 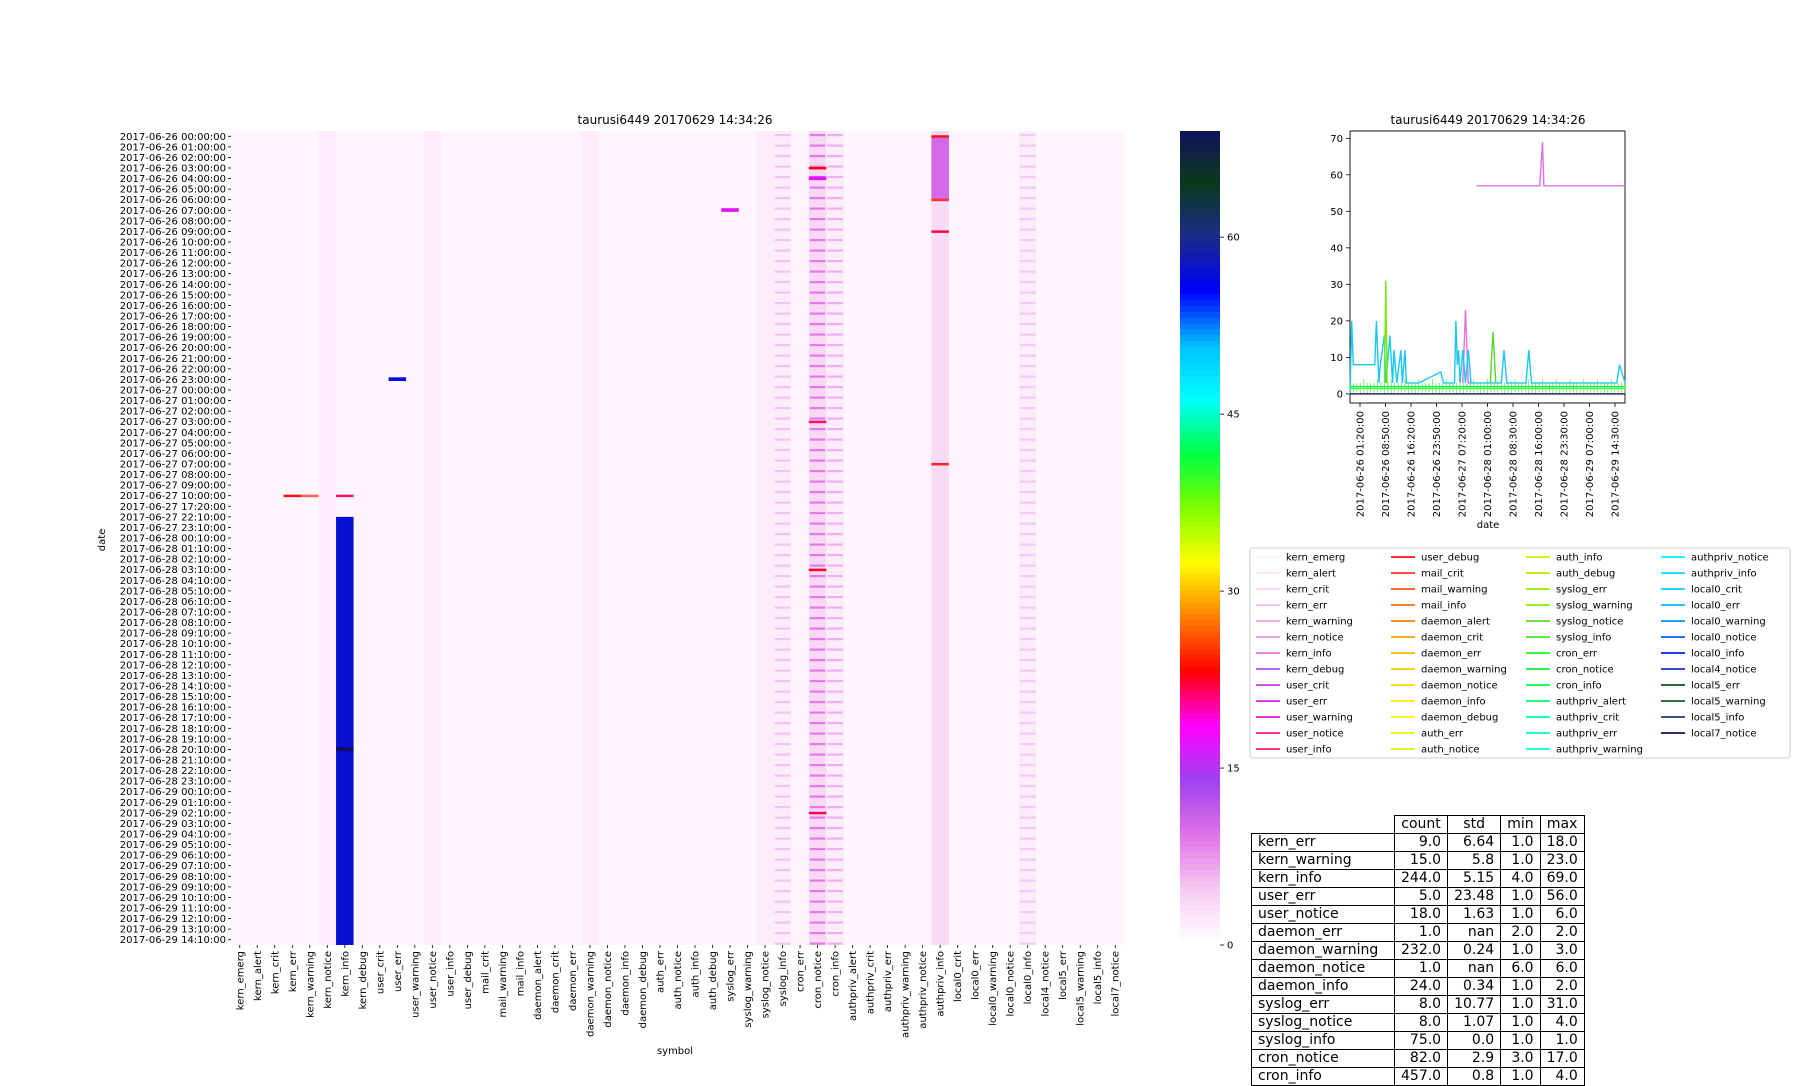 What do you see at coordinates (573, 980) in the screenshot?
I see `heatmap-xtick-label: daemon_err` at bounding box center [573, 980].